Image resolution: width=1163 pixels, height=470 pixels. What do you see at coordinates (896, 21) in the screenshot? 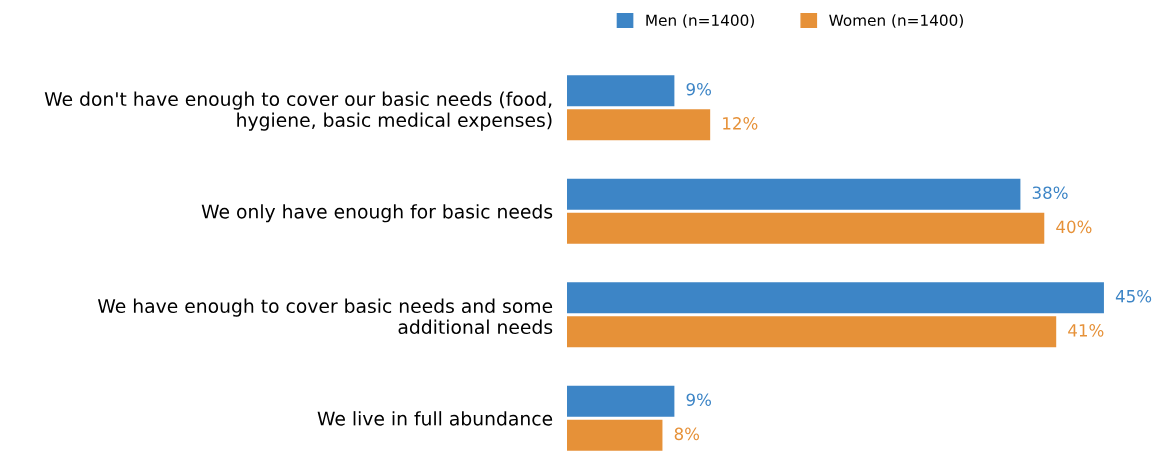
I see `legend-label: Women (n=1400)` at bounding box center [896, 21].